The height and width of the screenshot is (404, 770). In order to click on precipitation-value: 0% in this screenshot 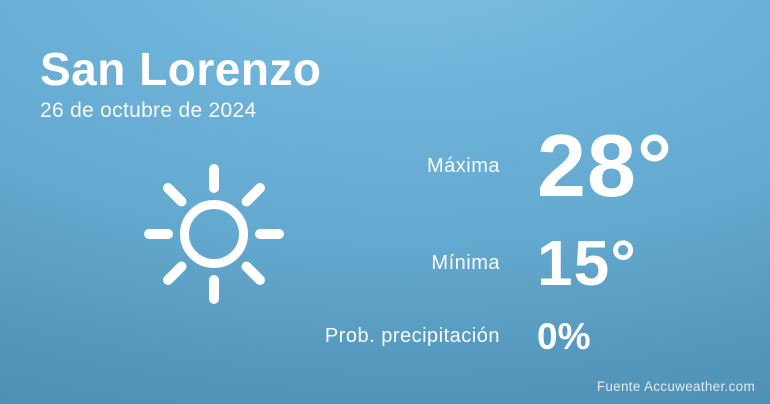, I will do `click(564, 336)`.